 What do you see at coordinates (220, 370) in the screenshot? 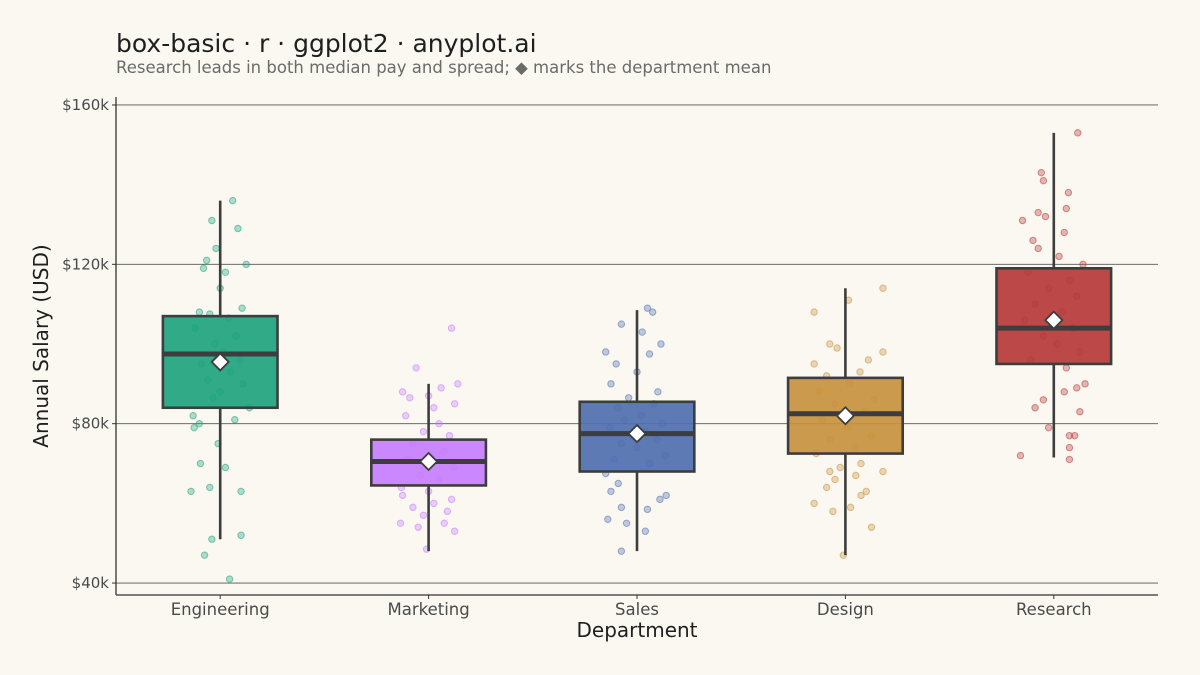
I see `box-engineering` at bounding box center [220, 370].